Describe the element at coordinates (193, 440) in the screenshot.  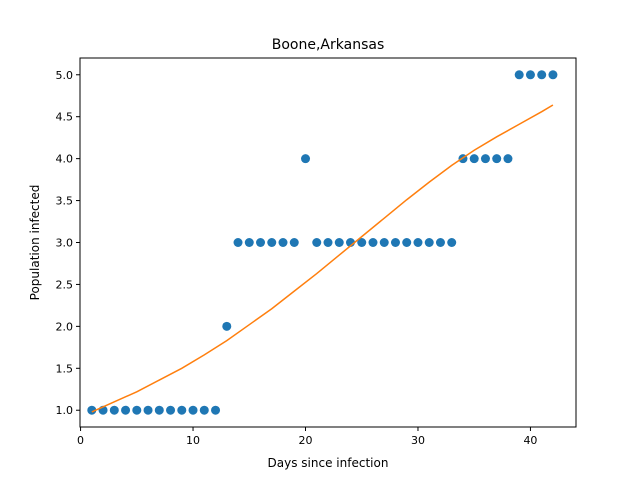
I see `x-tick-label: 10` at that location.